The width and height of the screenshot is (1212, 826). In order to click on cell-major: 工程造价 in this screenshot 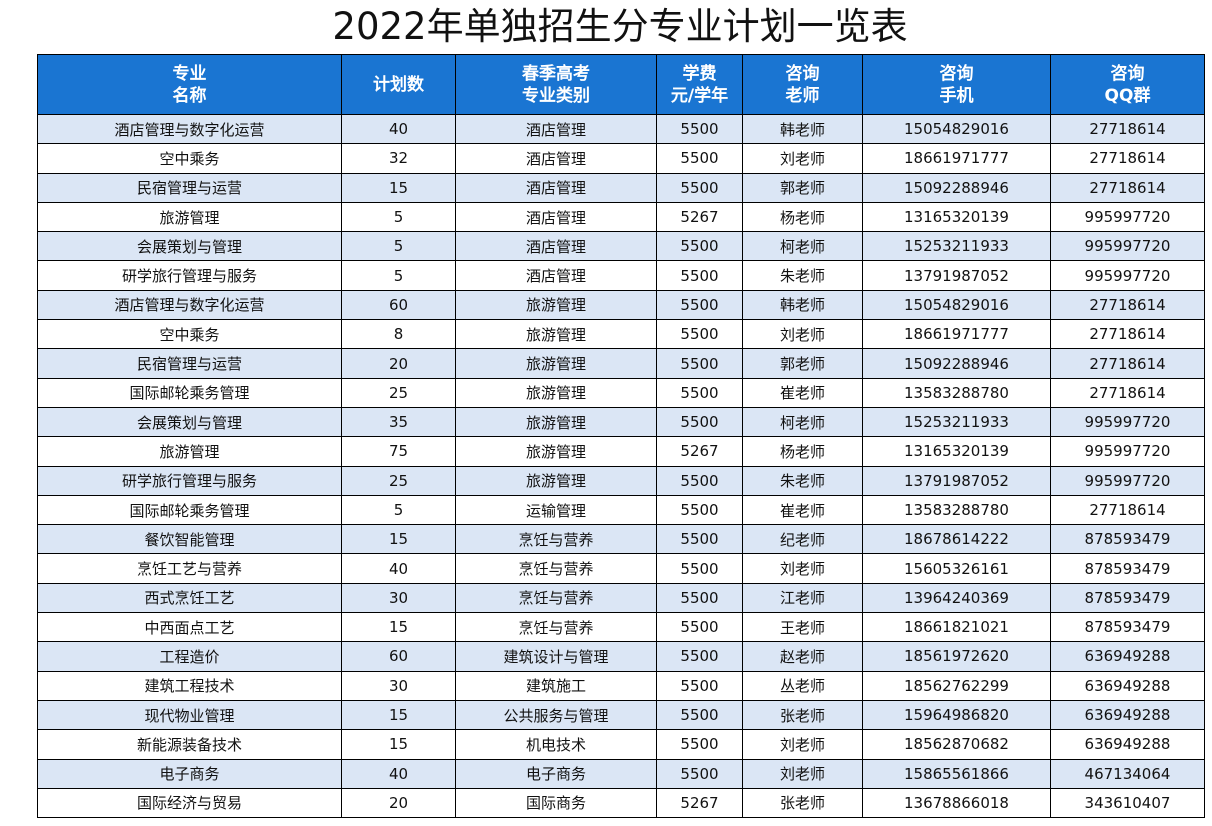, I will do `click(189, 656)`.